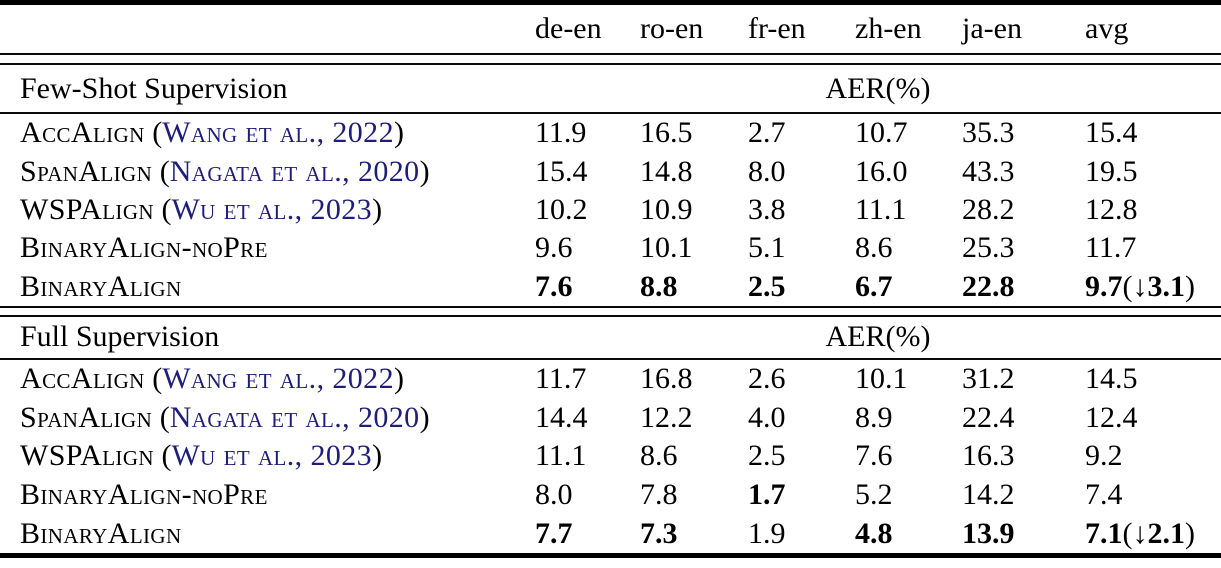 The height and width of the screenshot is (568, 1221). I want to click on value-cell: 8.6, so click(659, 456).